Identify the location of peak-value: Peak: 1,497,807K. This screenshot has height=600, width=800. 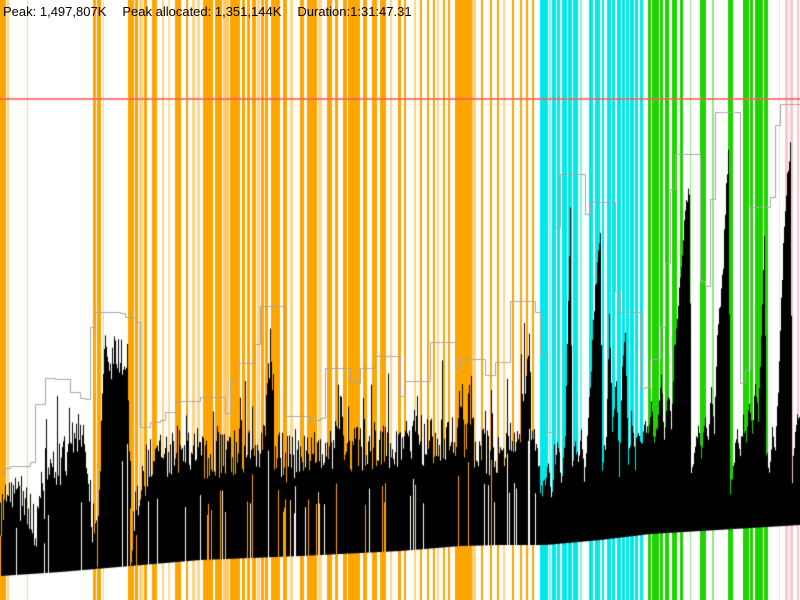
(55, 11).